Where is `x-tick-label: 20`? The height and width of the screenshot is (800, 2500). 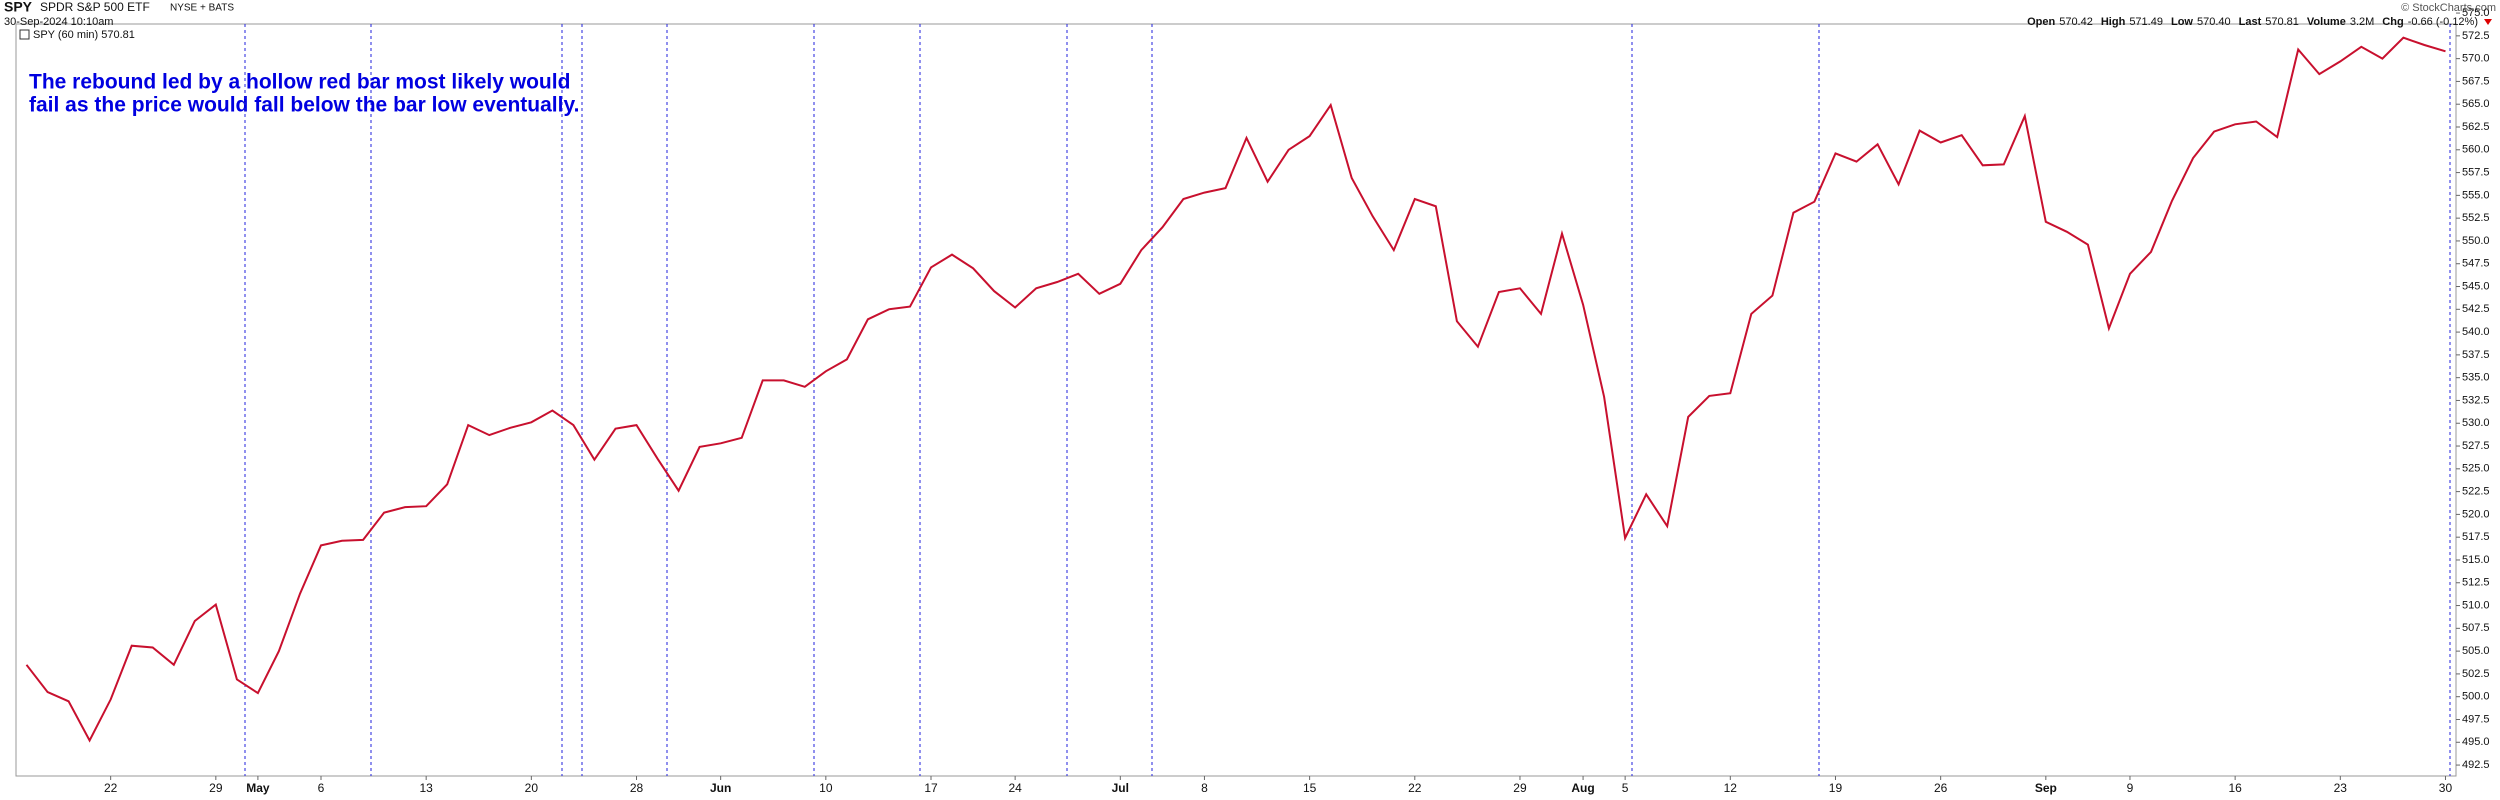
x-tick-label: 20 is located at coordinates (532, 788).